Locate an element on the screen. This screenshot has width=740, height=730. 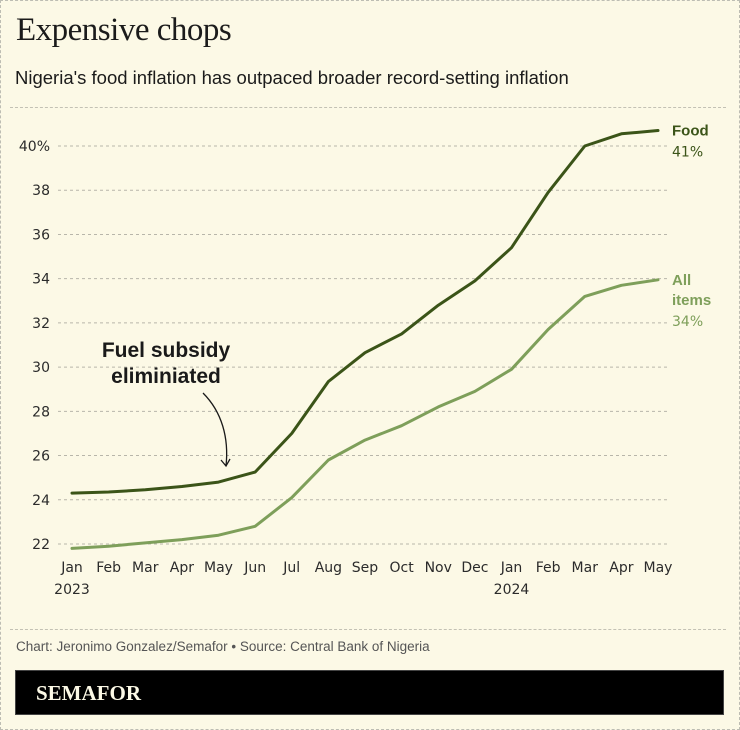
x-tick-label: Aug is located at coordinates (328, 568).